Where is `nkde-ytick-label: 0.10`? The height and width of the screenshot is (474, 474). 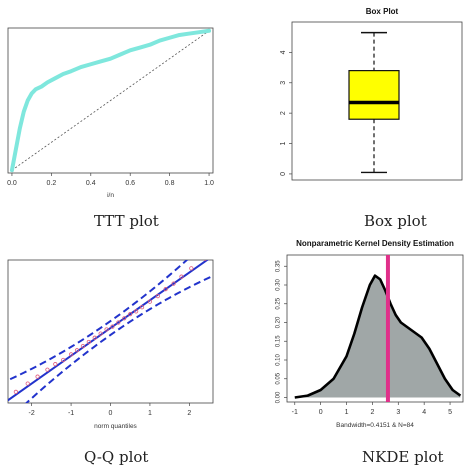
nkde-ytick-label: 0.10 is located at coordinates (279, 360).